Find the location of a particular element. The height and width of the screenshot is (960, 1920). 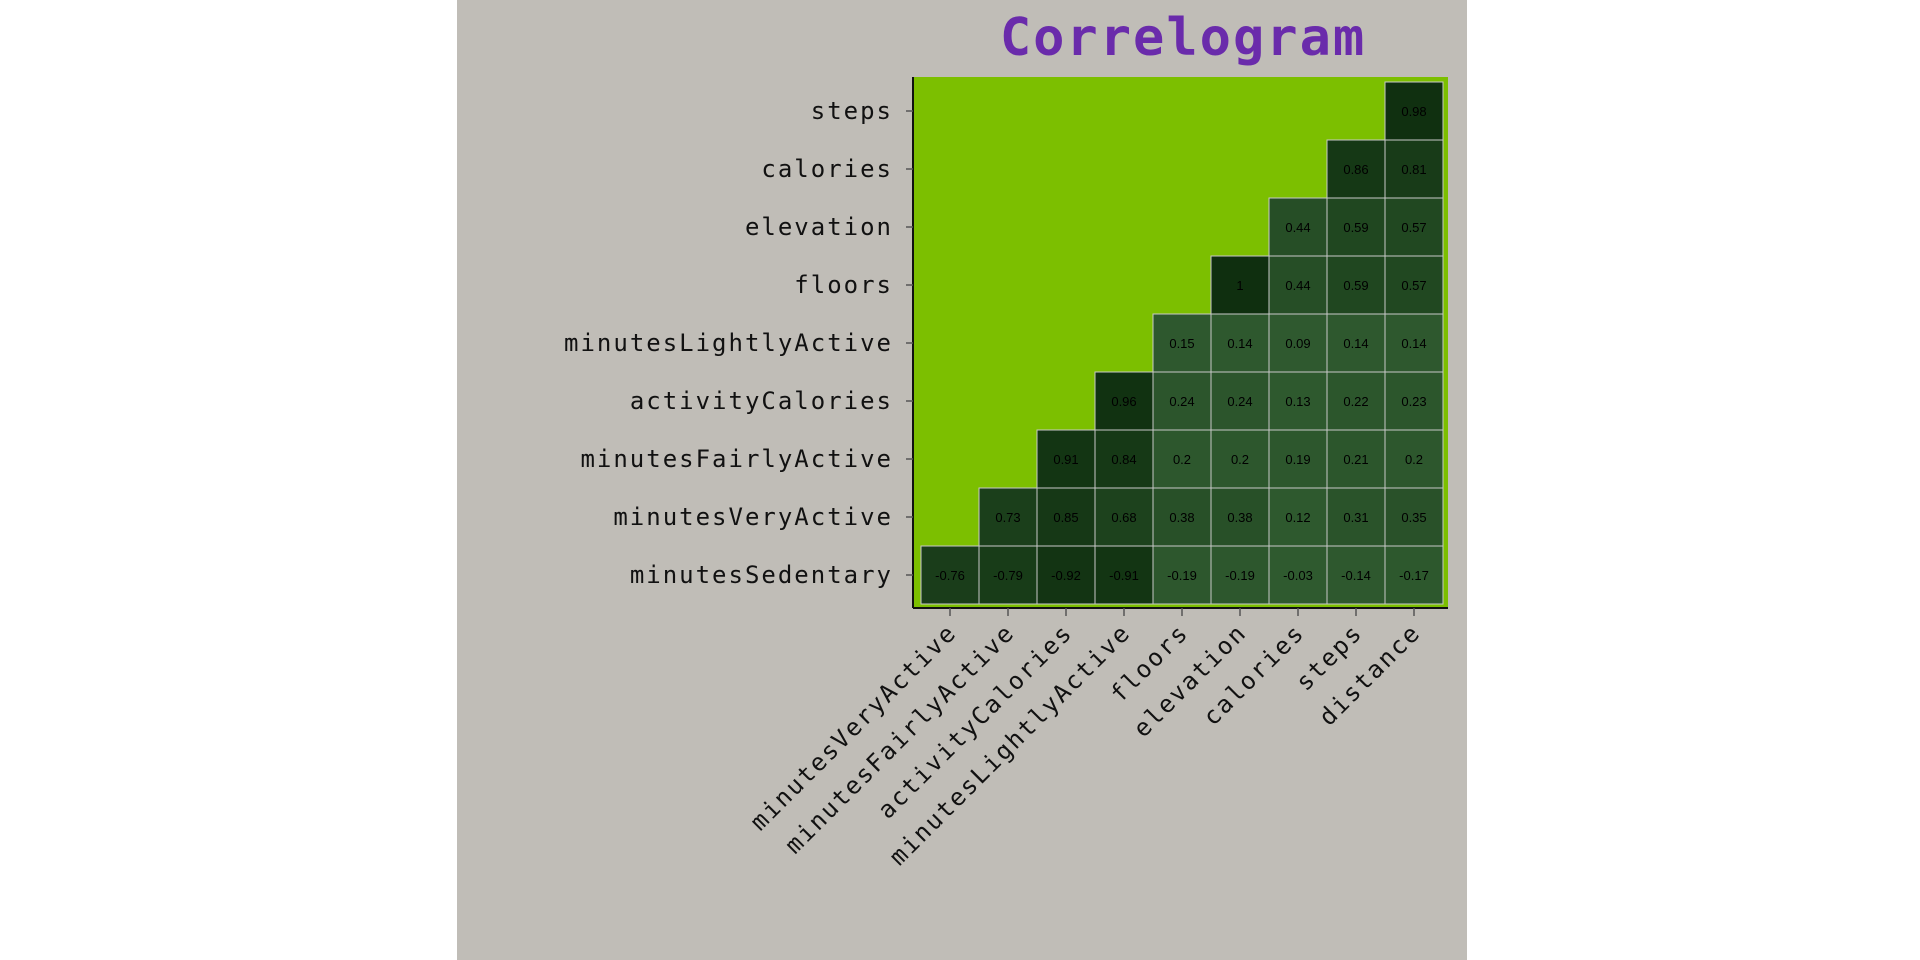

cell-value-label: 0.19 is located at coordinates (1297, 459).